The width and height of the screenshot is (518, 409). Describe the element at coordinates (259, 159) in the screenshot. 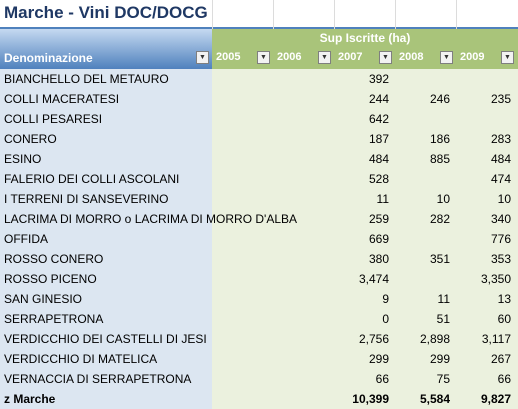

I see `table-row: ESINO 484 885 484` at that location.